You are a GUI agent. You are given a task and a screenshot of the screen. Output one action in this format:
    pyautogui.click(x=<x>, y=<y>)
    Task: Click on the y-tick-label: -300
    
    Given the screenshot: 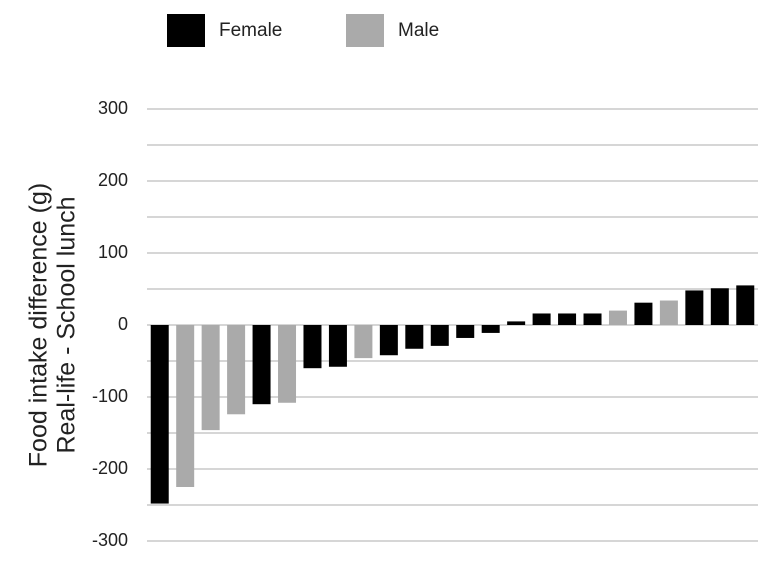 What is the action you would take?
    pyautogui.click(x=110, y=540)
    